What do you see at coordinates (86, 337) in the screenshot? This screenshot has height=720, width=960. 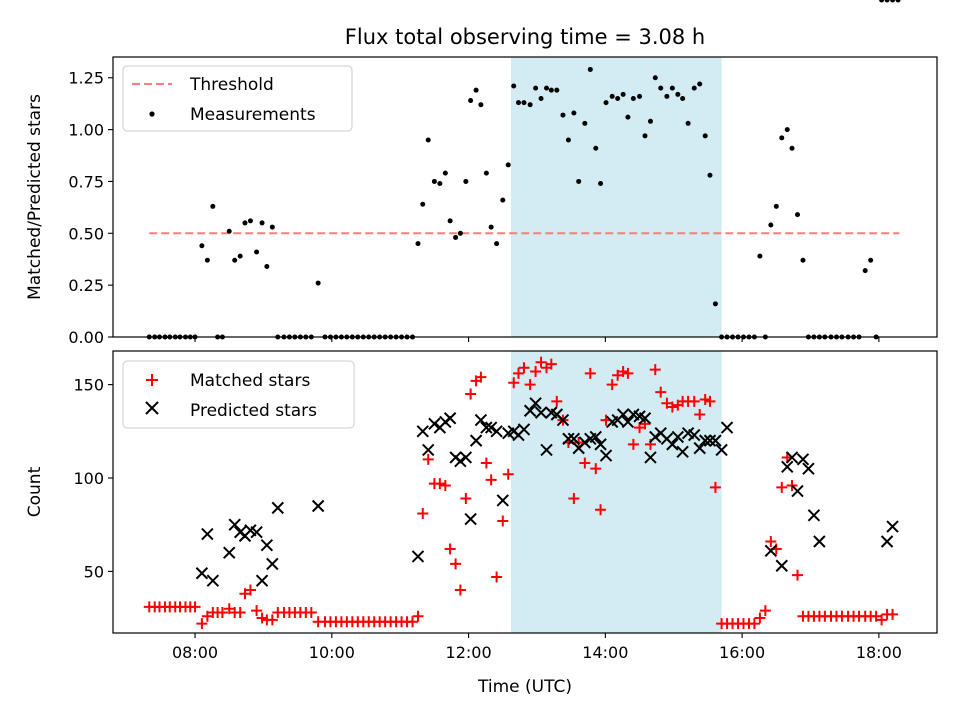 I see `y-tick-label: 0.00` at bounding box center [86, 337].